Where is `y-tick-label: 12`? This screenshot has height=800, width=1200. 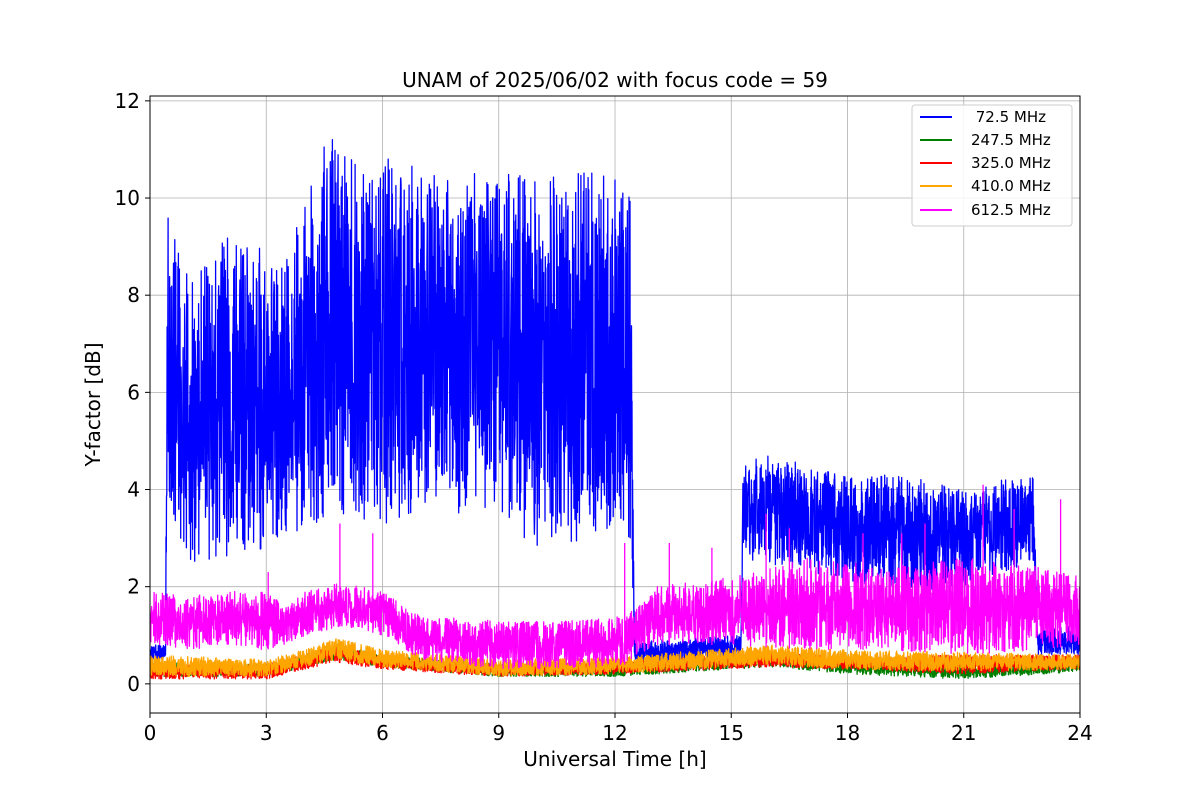
y-tick-label: 12 is located at coordinates (127, 101).